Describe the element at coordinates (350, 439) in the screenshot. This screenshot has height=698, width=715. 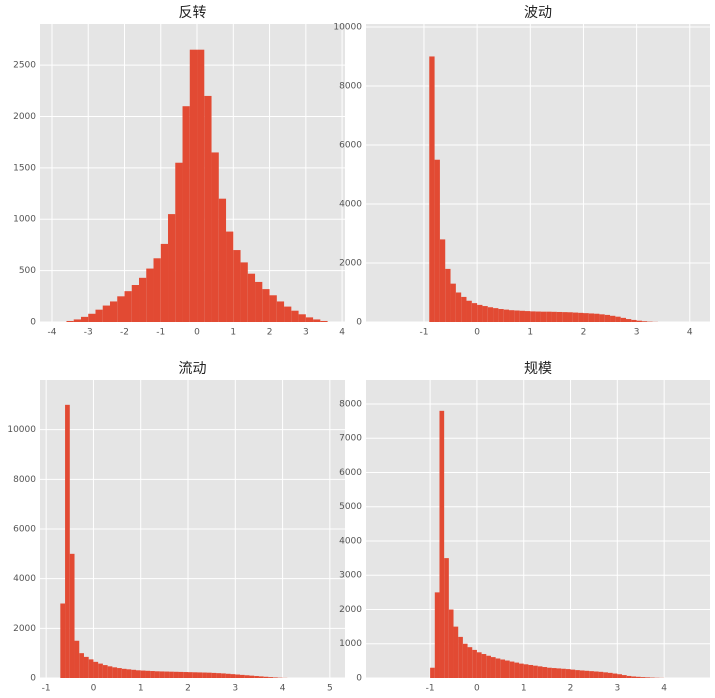
I see `y-tick-label: 7000` at that location.